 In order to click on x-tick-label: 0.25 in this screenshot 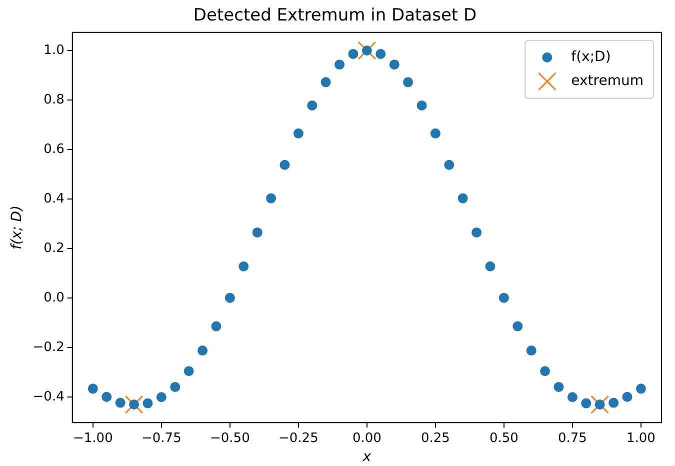, I will do `click(435, 438)`.